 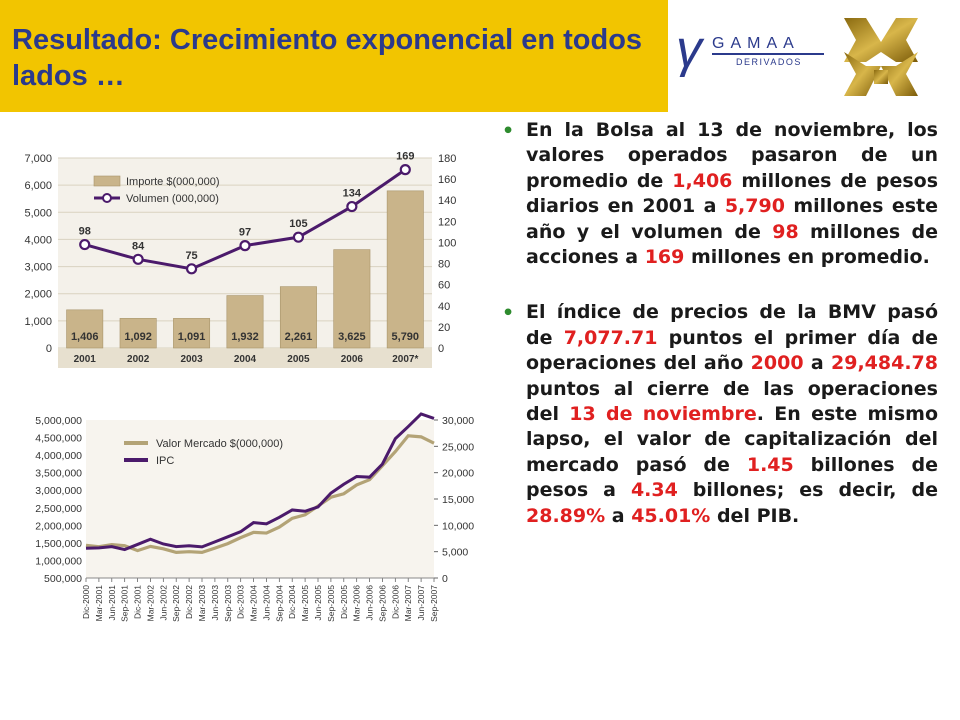 What do you see at coordinates (58, 474) in the screenshot?
I see `y-tick-label-left: 3,500,000` at bounding box center [58, 474].